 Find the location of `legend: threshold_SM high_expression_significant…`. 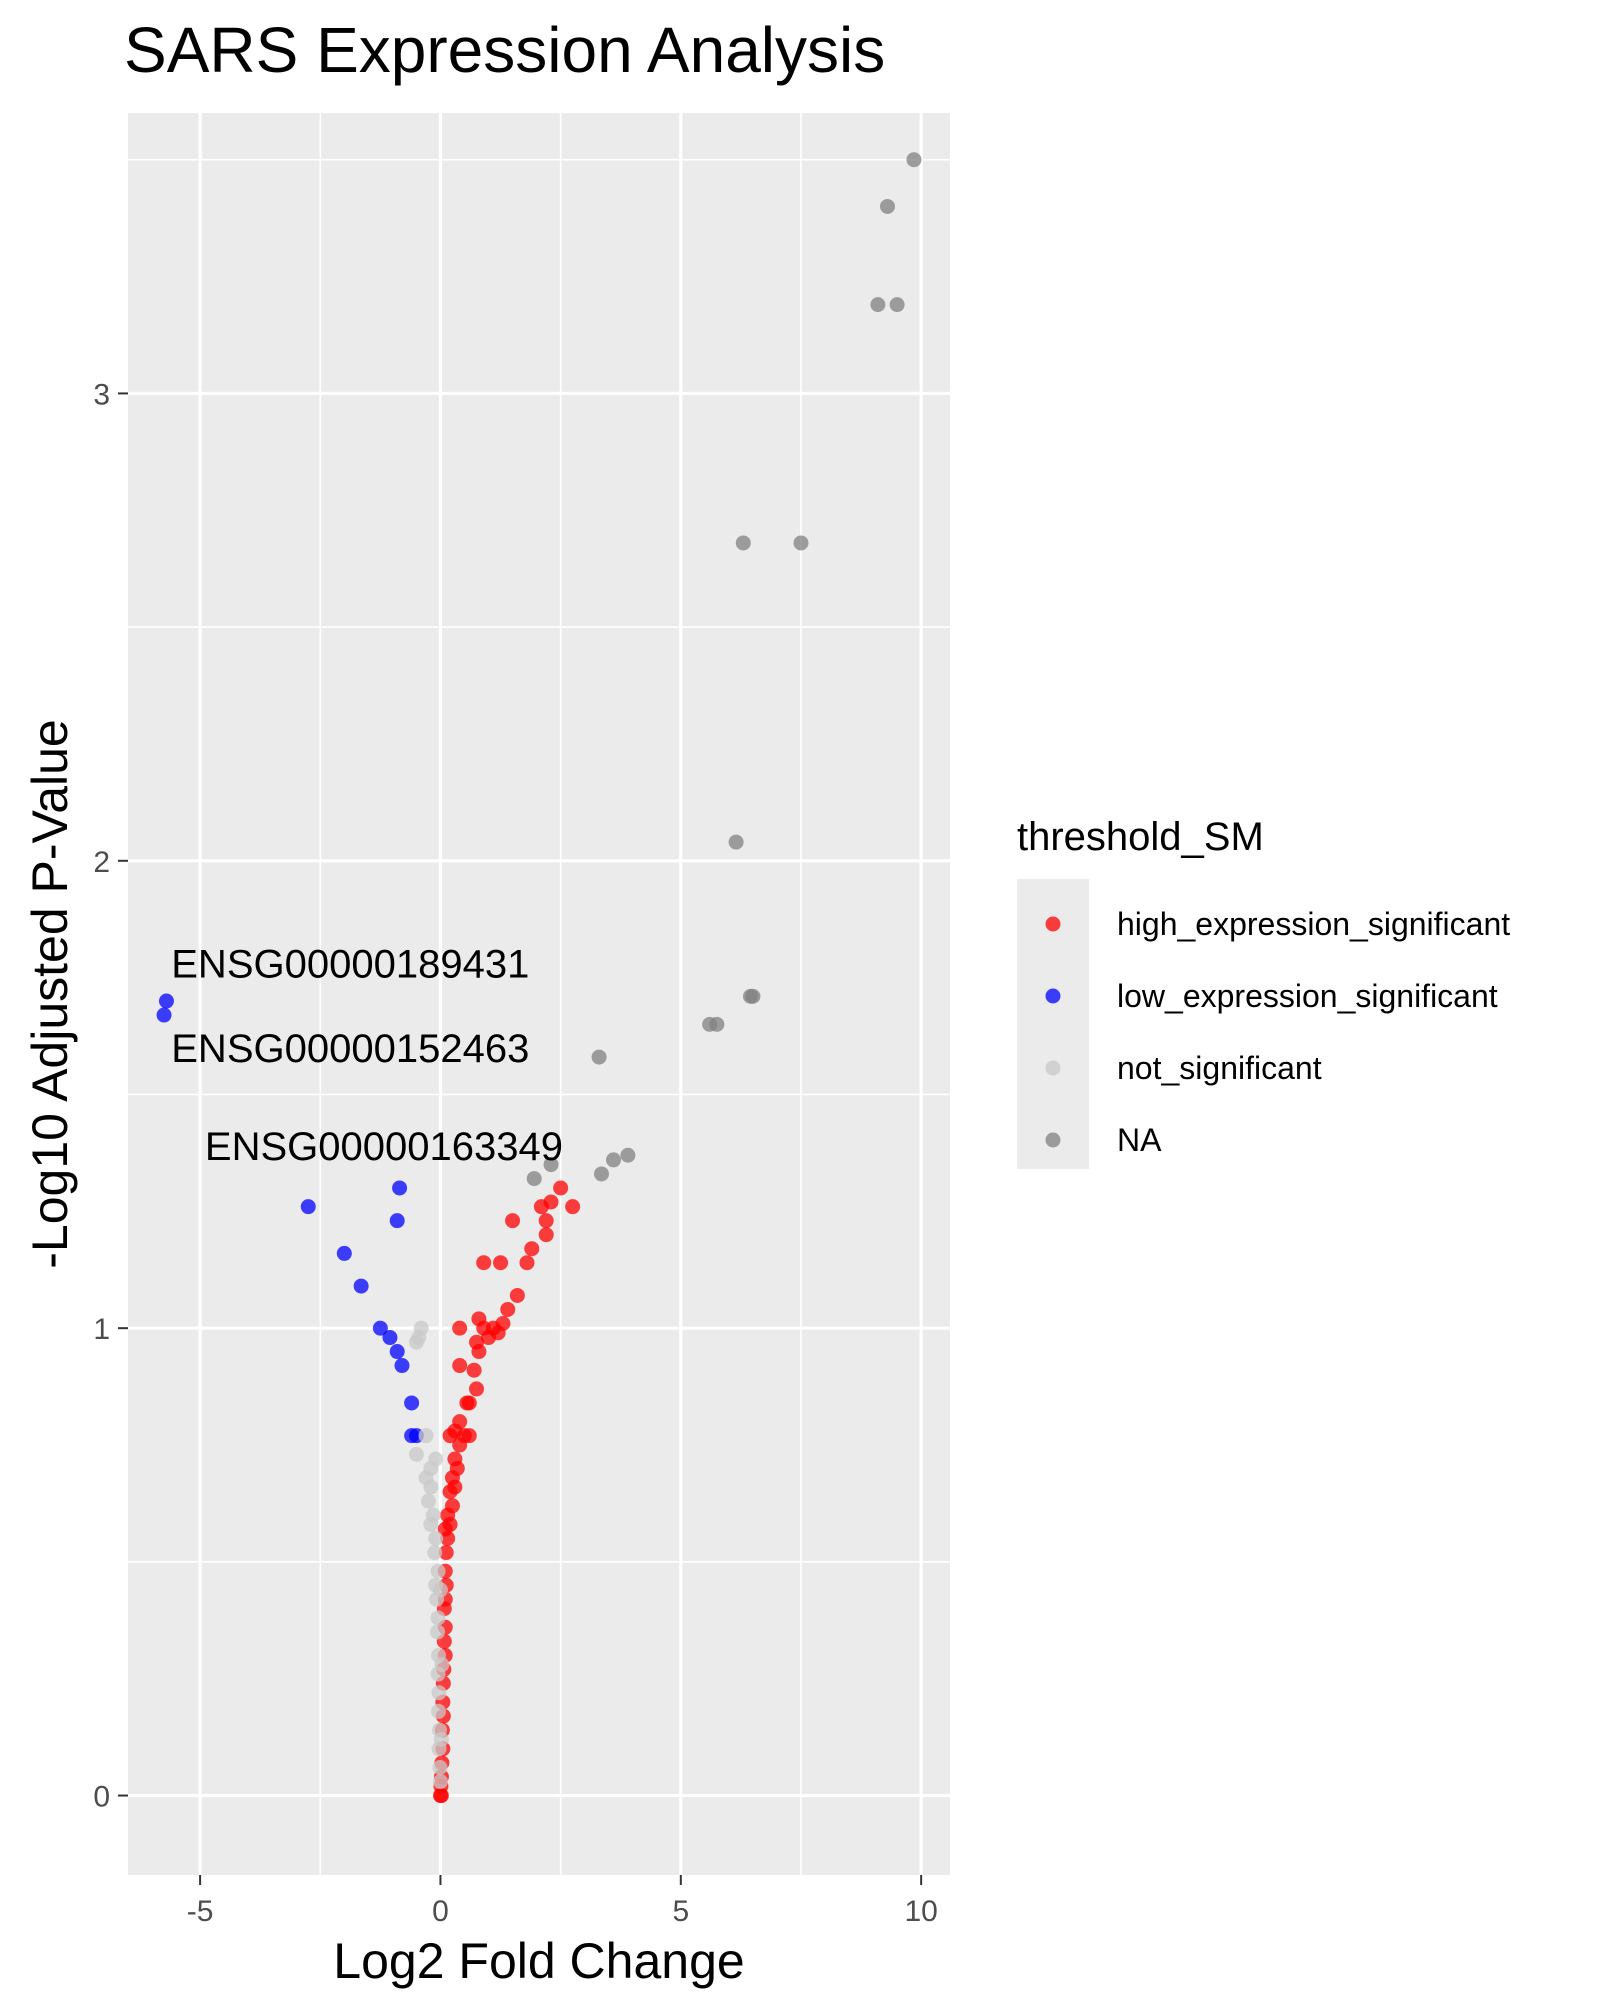

legend: threshold_SM high_expression_significant… is located at coordinates (1263, 992).